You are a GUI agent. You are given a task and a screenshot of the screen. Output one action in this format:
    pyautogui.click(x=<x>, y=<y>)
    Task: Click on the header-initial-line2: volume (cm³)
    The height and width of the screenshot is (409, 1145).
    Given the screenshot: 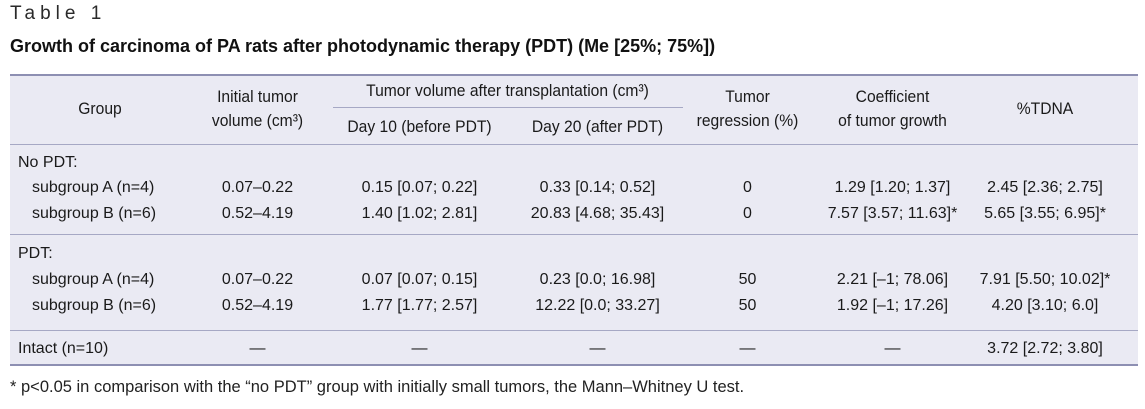 What is the action you would take?
    pyautogui.click(x=257, y=120)
    